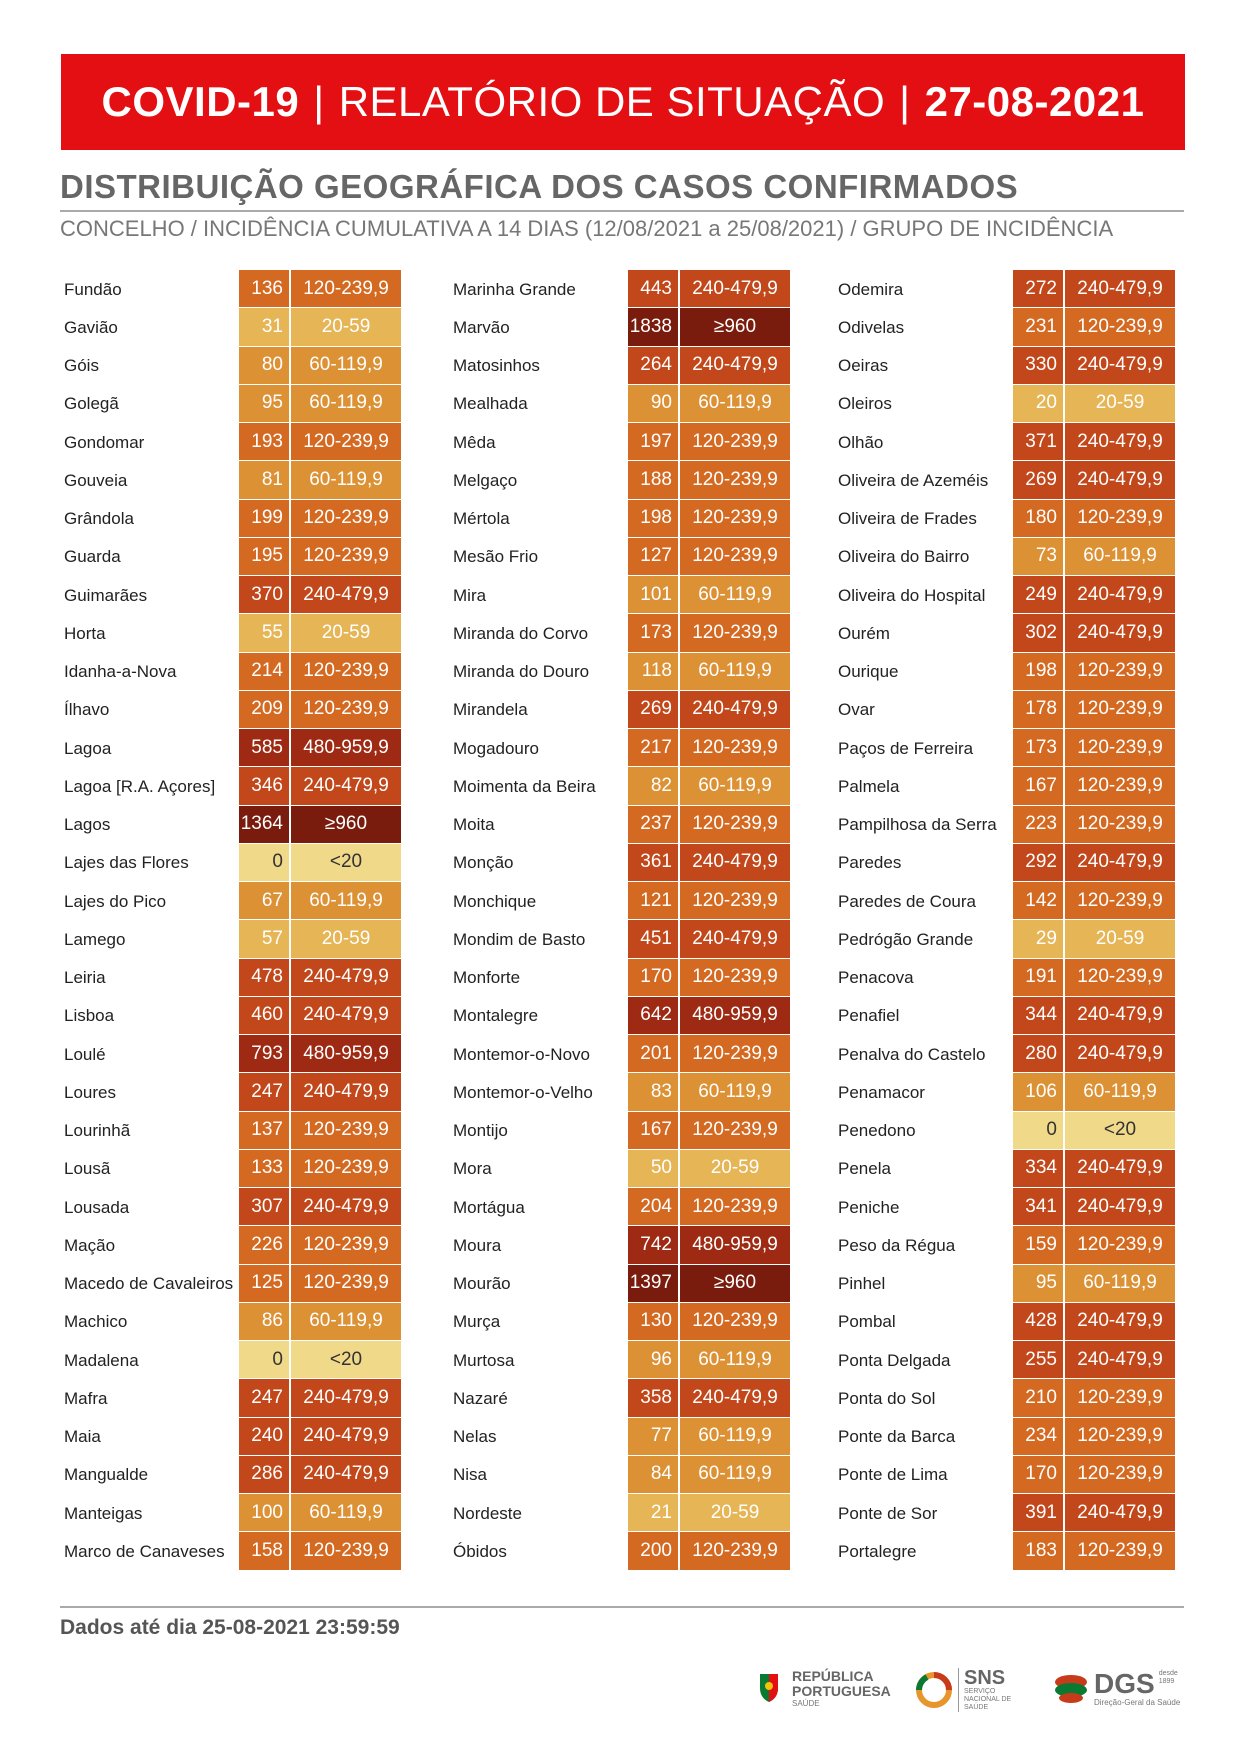  I want to click on table-row: Machico 86 60-119,9, so click(230, 1321).